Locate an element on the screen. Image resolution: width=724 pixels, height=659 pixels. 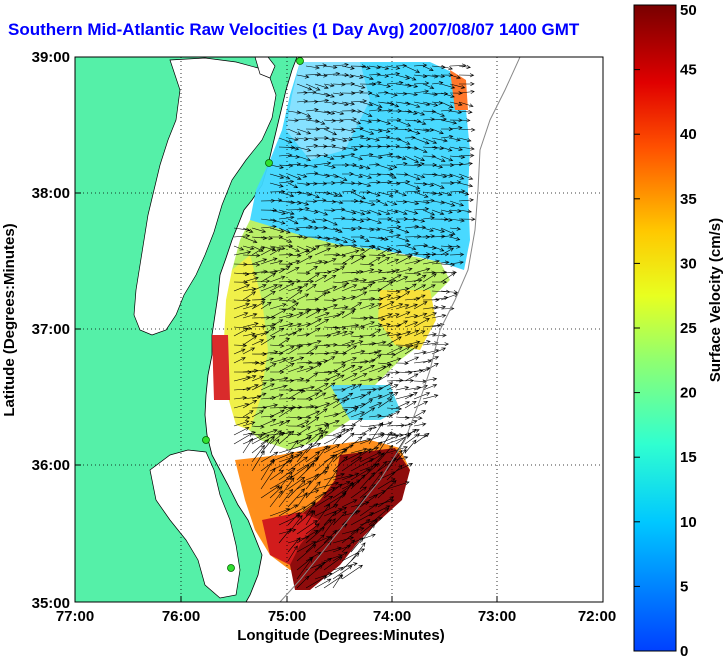
x-axis-label: Longitude (Degrees:Minutes) is located at coordinates (341, 635).